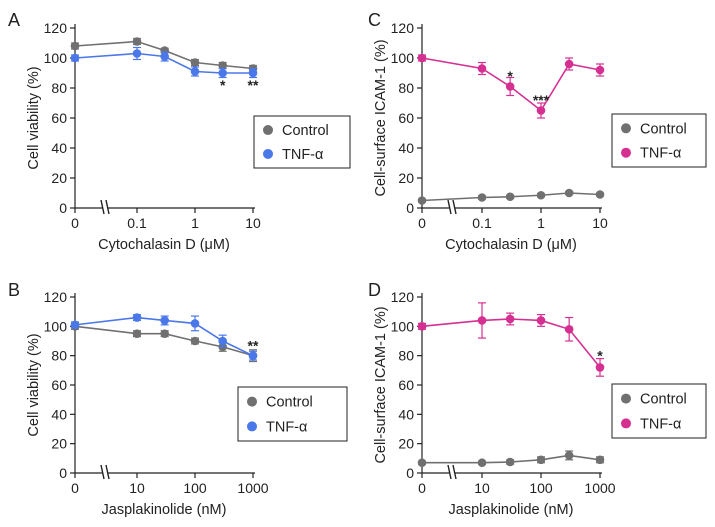  Describe the element at coordinates (541, 100) in the screenshot. I see `significance-marker: ***` at that location.